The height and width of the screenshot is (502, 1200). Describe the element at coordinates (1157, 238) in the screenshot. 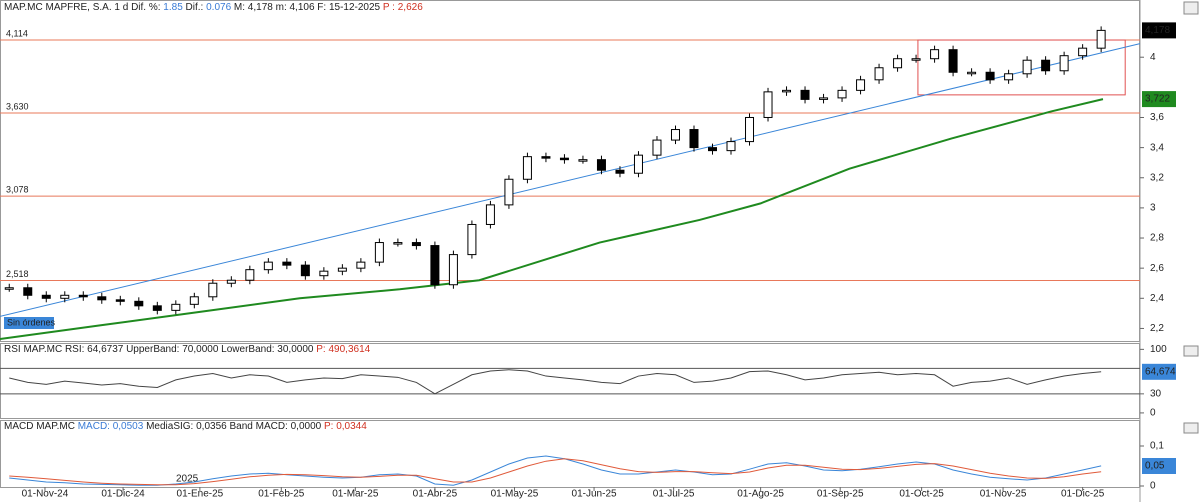

I see `y-tick-label: 2,8` at that location.